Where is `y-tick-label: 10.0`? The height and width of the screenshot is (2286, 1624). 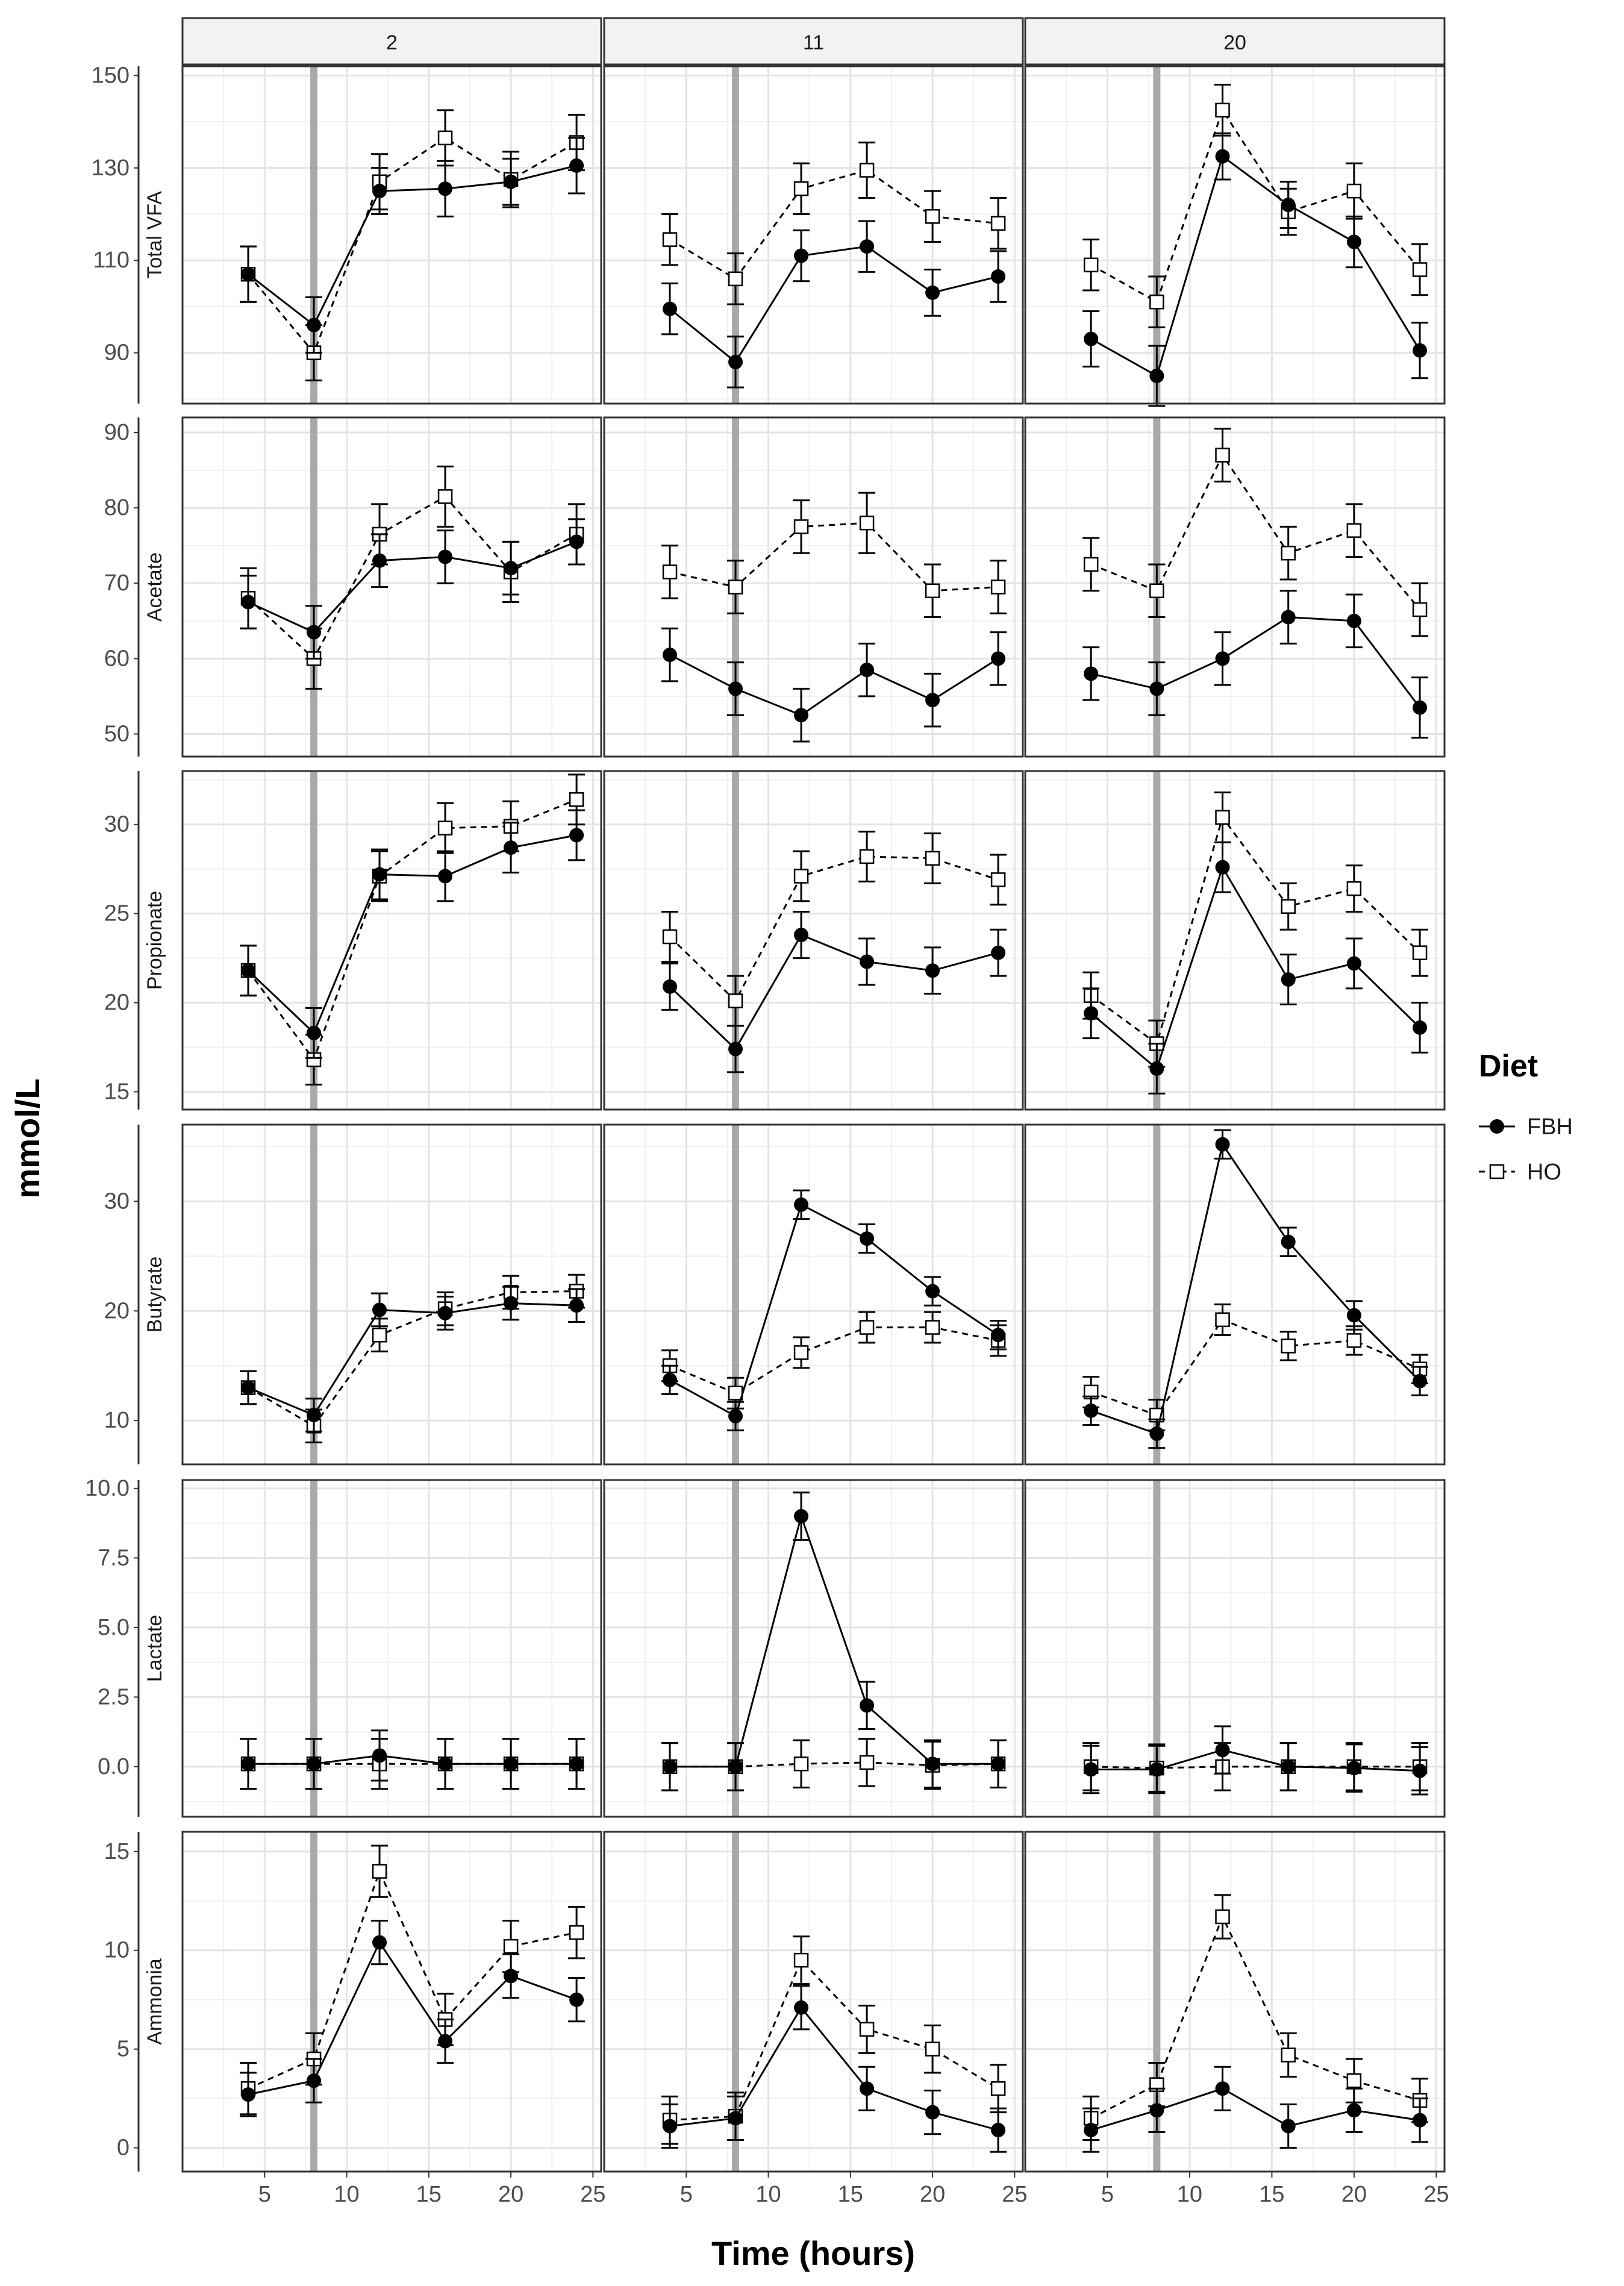
y-tick-label: 10.0 is located at coordinates (107, 1488).